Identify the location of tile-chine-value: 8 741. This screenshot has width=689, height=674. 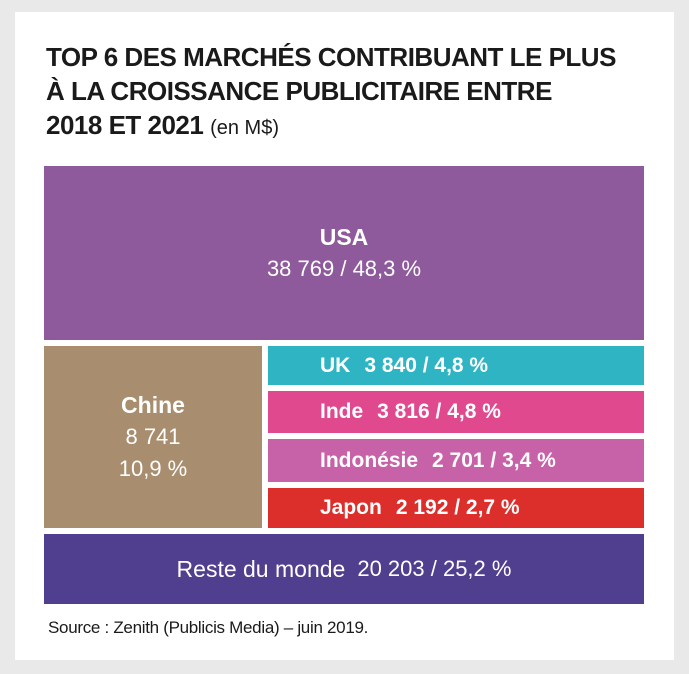
(153, 436).